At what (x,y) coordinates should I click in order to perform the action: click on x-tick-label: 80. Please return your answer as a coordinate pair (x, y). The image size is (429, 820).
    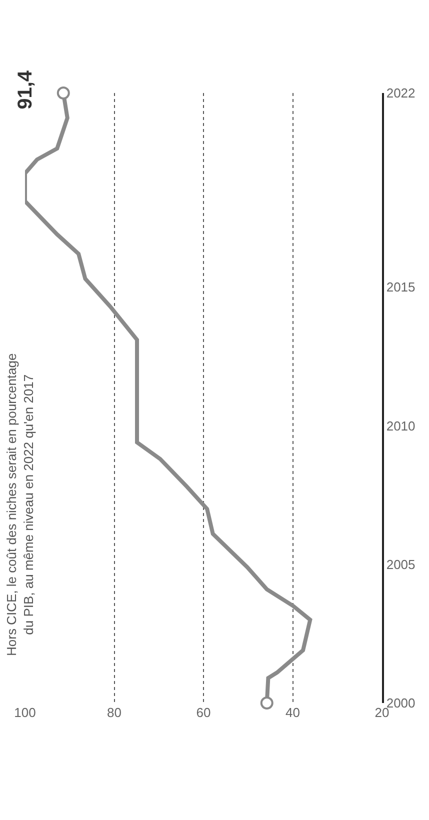
    Looking at the image, I should click on (114, 712).